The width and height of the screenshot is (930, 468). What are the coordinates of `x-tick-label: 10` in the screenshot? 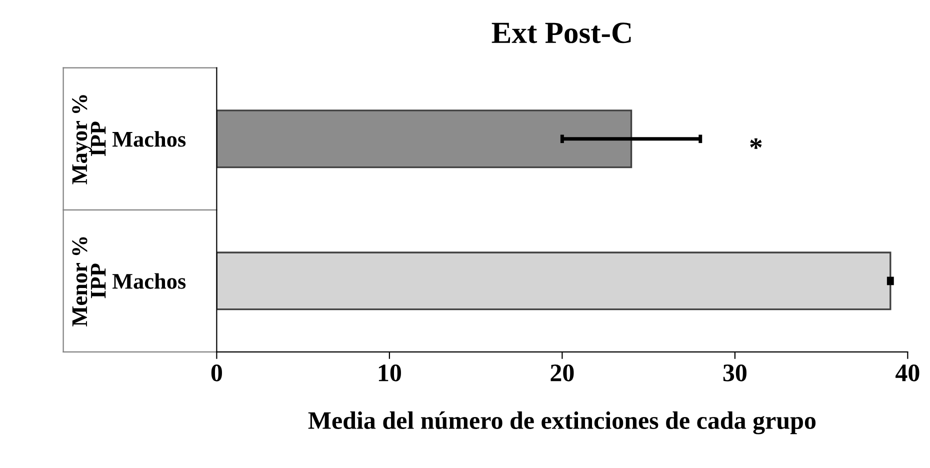 It's located at (389, 373).